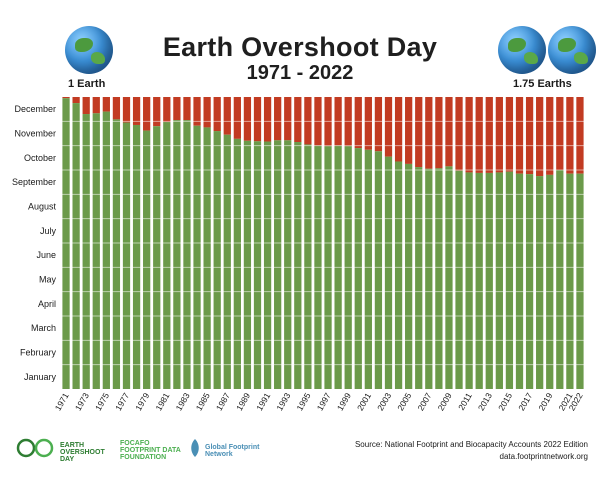  Describe the element at coordinates (308, 121) in the screenshot. I see `bar-remaining-1995` at that location.